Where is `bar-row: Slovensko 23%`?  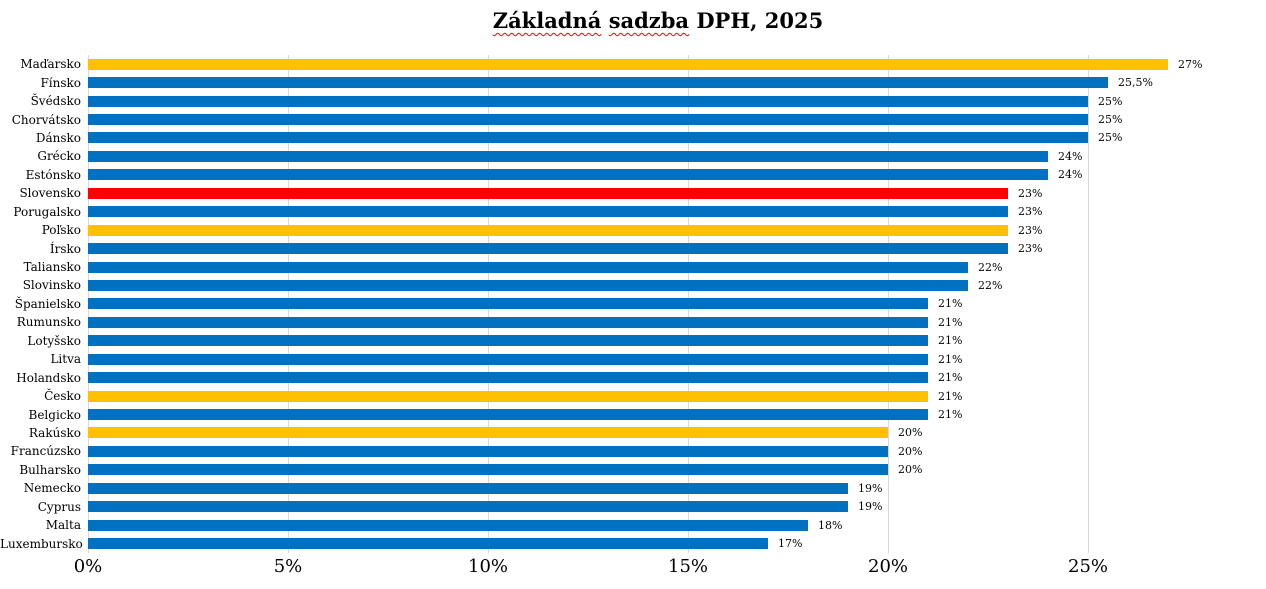 bar-row: Slovensko 23% is located at coordinates (633, 193).